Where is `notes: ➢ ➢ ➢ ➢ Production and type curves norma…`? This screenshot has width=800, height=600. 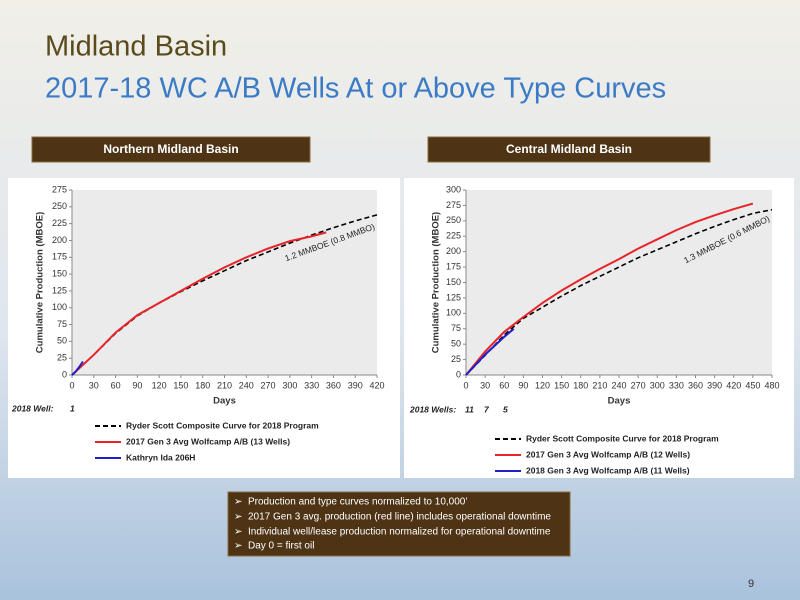
notes: ➢ ➢ ➢ ➢ Production and type curves norma… is located at coordinates (392, 524).